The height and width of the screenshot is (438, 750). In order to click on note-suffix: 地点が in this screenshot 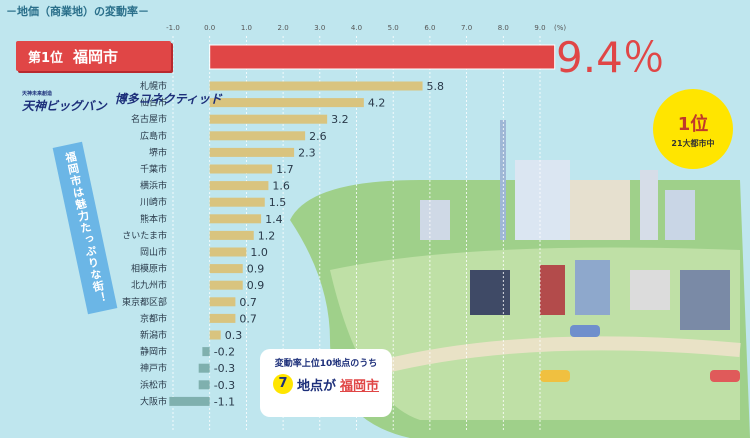, I will do `click(316, 386)`.